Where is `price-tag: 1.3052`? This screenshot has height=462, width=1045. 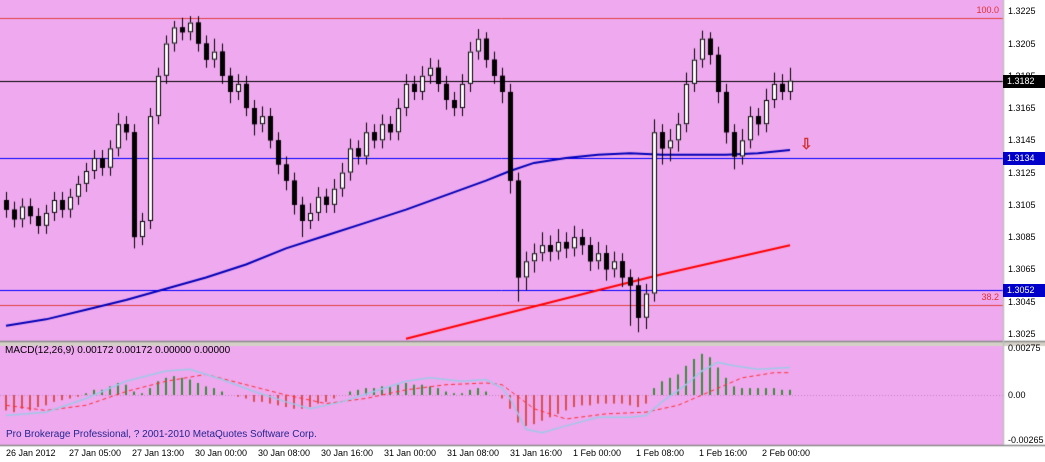
price-tag: 1.3052 is located at coordinates (1024, 291).